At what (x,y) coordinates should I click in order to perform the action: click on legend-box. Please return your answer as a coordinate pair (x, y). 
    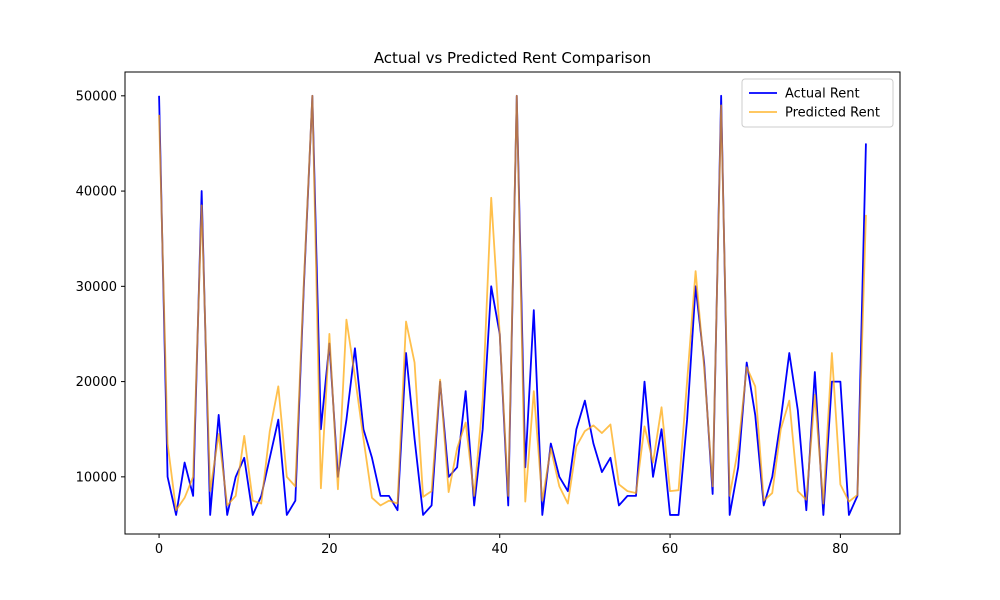
    Looking at the image, I should click on (817, 103).